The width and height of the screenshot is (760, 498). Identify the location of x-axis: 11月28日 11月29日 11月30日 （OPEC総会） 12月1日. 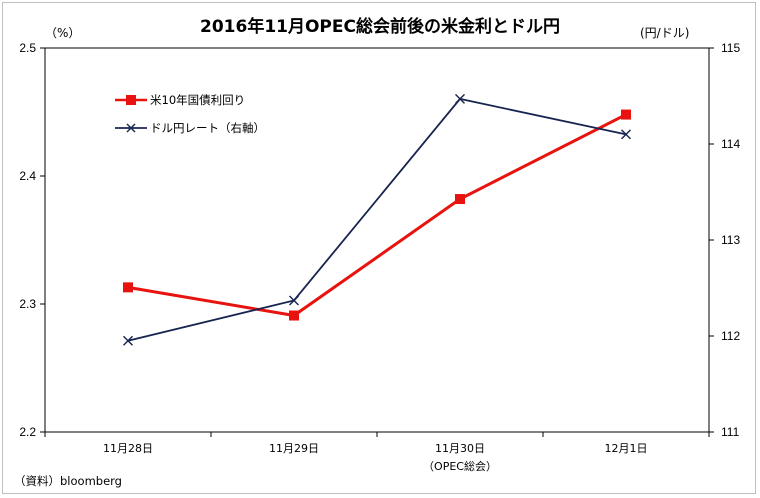
(377, 452).